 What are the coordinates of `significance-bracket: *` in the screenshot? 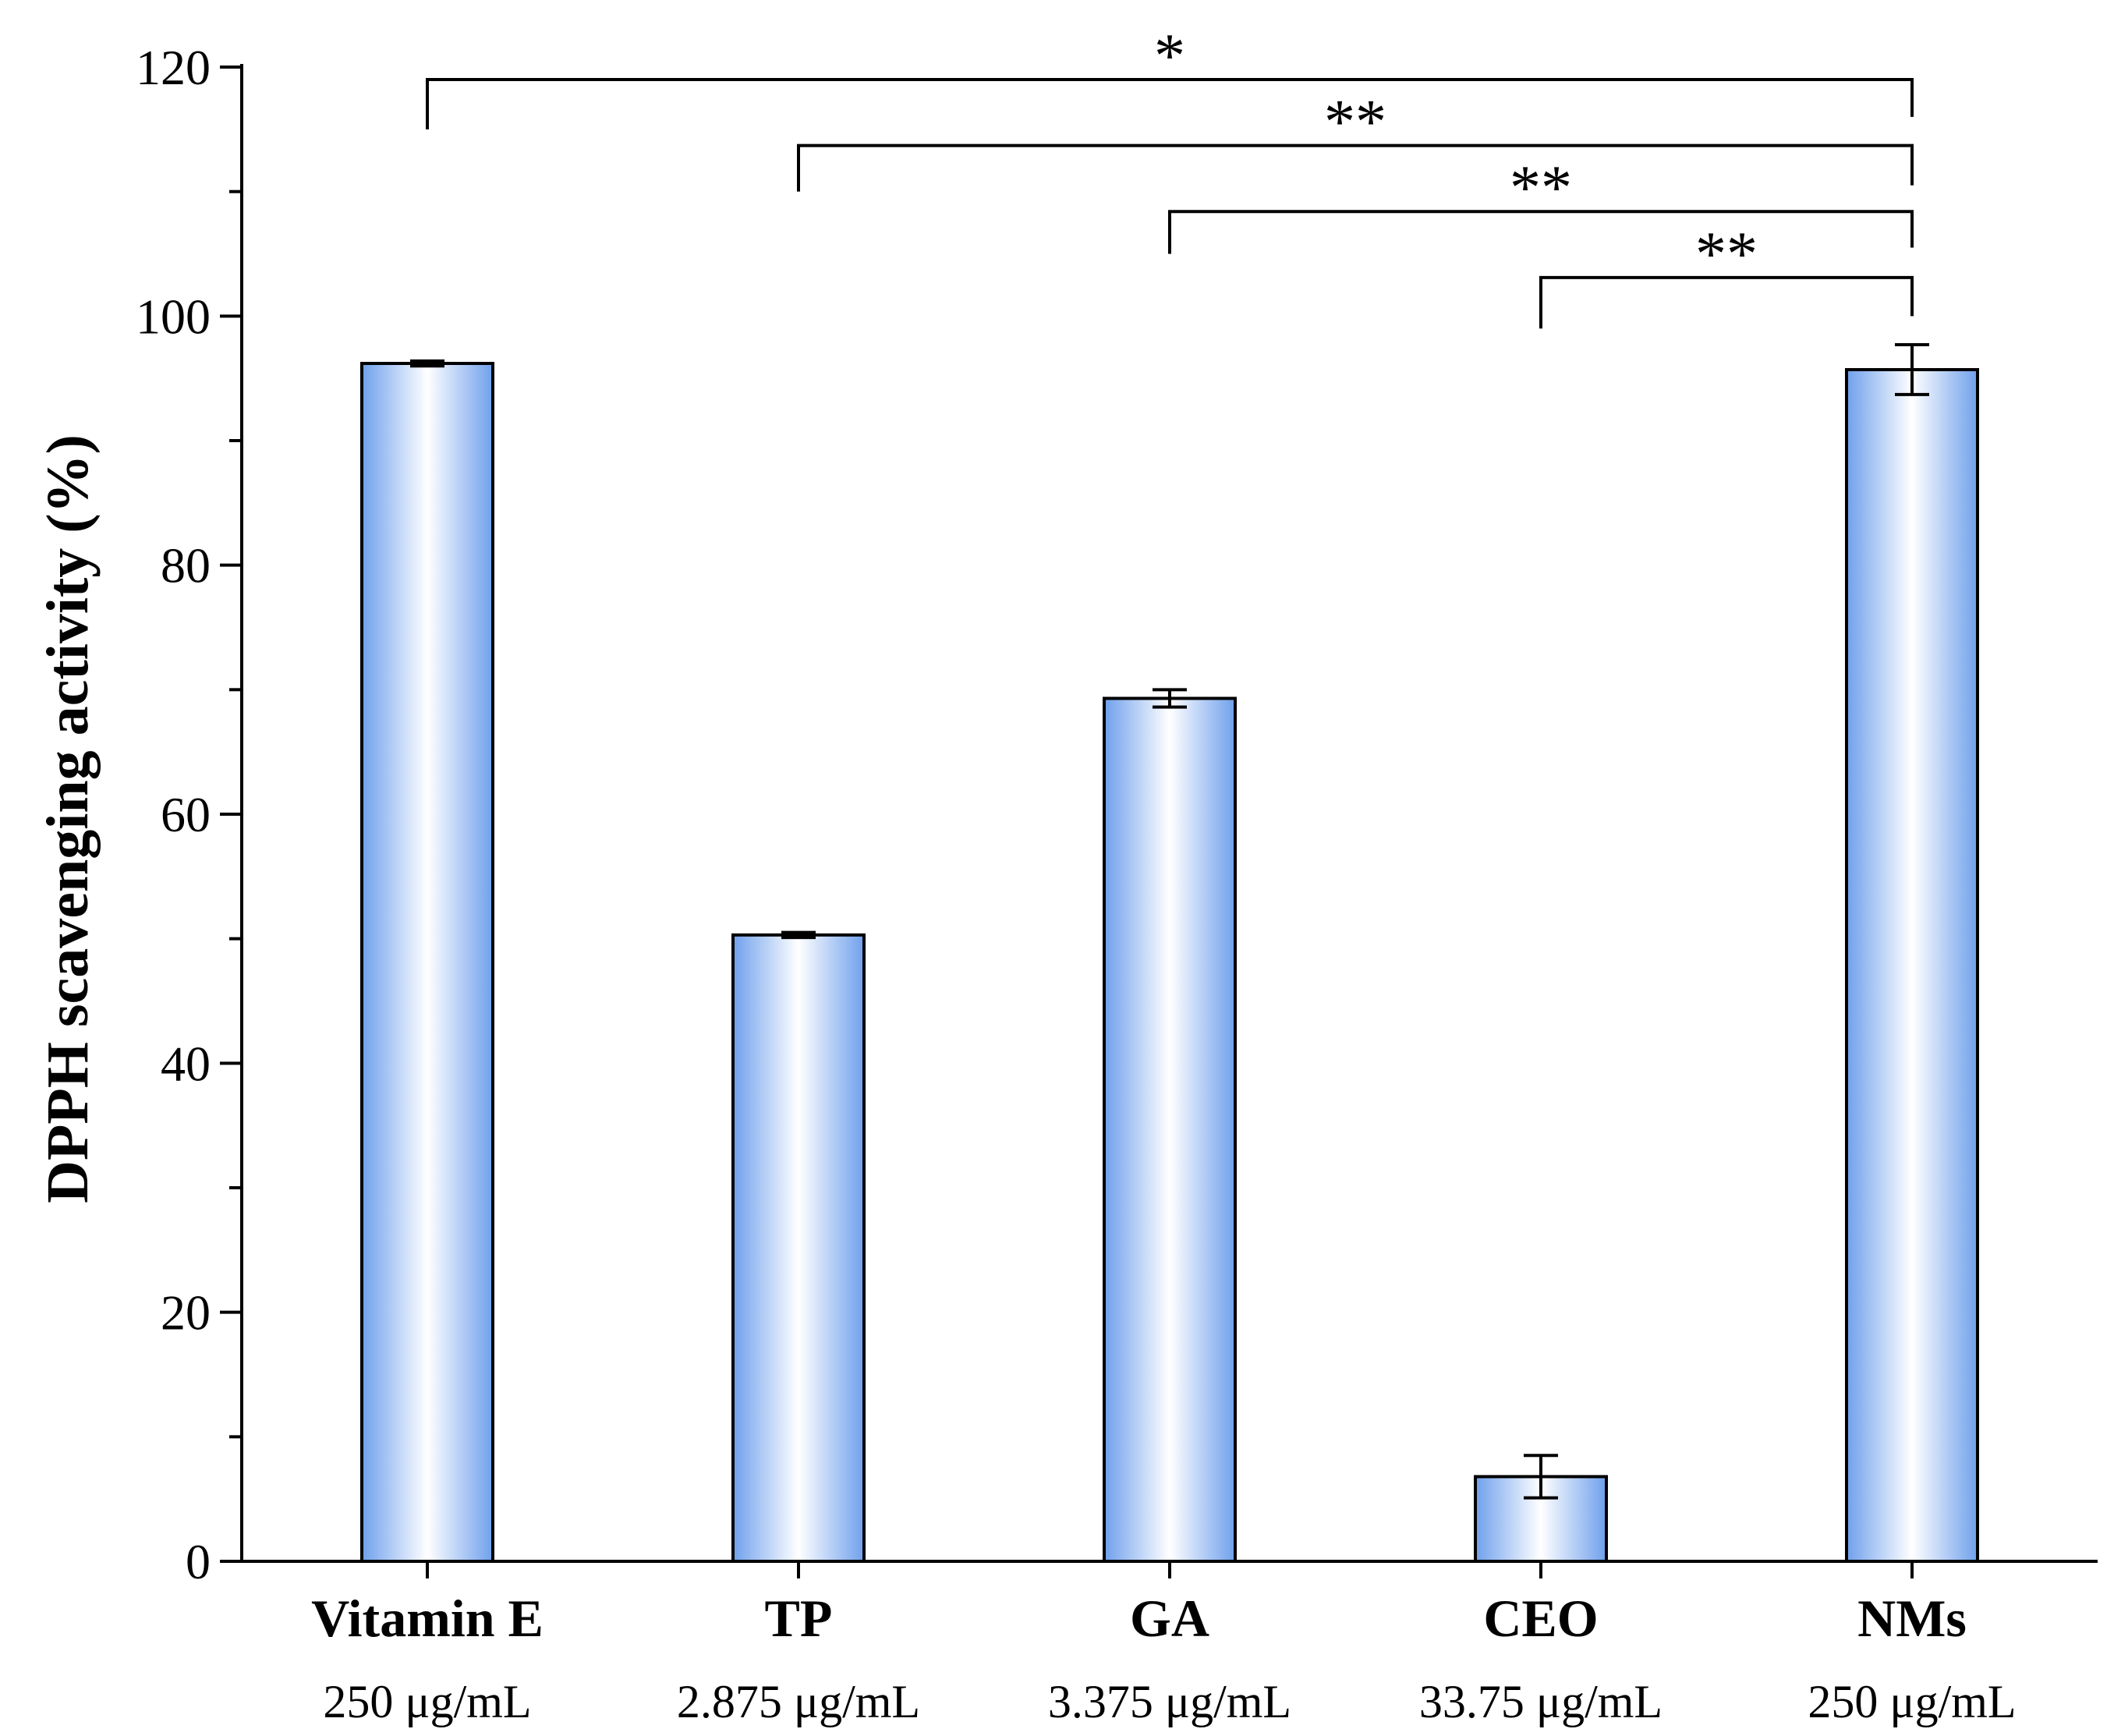 It's located at (1170, 75).